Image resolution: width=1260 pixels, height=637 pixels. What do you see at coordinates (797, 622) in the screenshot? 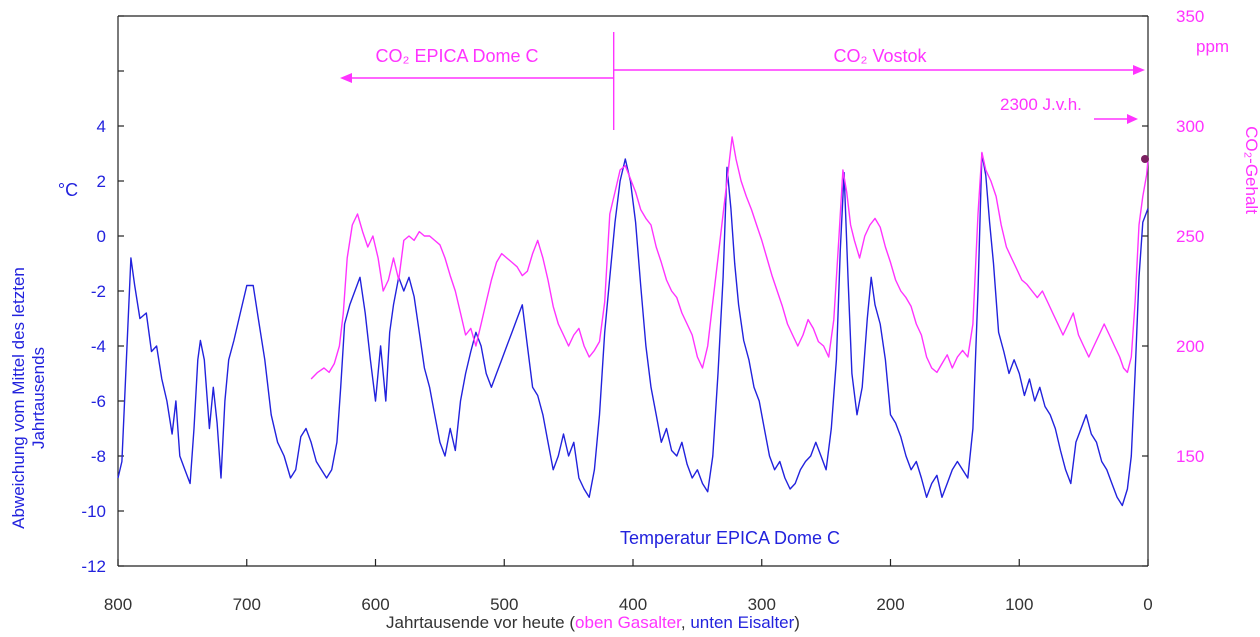
I see `x-axis-title-part: )` at bounding box center [797, 622].